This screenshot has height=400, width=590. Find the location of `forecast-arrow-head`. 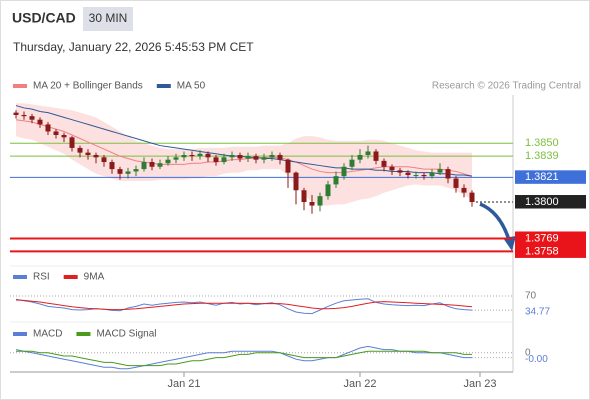

forecast-arrow-head is located at coordinates (509, 243).